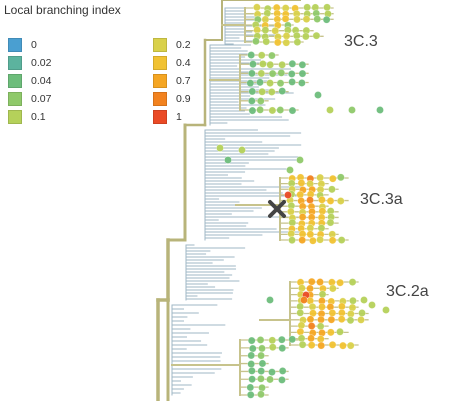  What do you see at coordinates (41, 63) in the screenshot?
I see `legend-label: 0.02` at bounding box center [41, 63].